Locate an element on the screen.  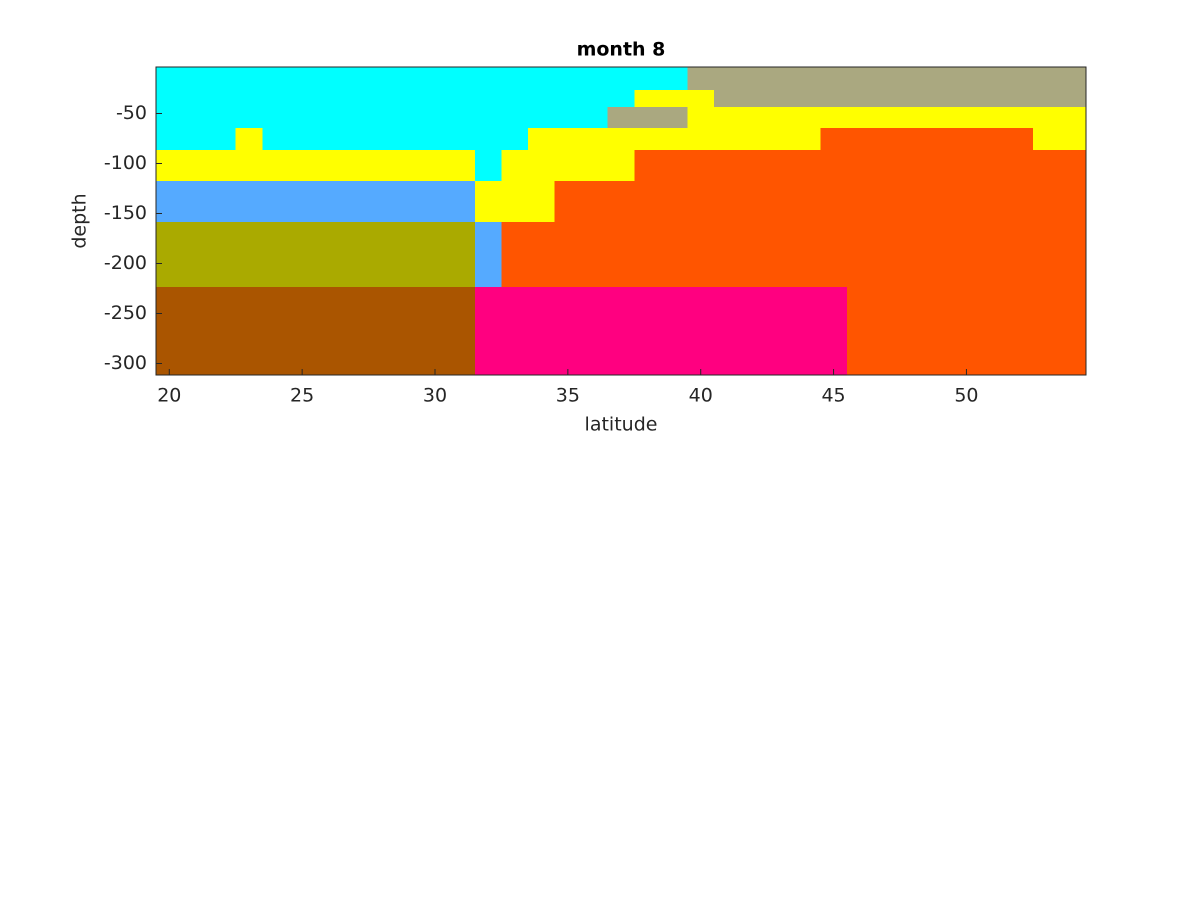
y-tick-label: -300 is located at coordinates (125, 363).